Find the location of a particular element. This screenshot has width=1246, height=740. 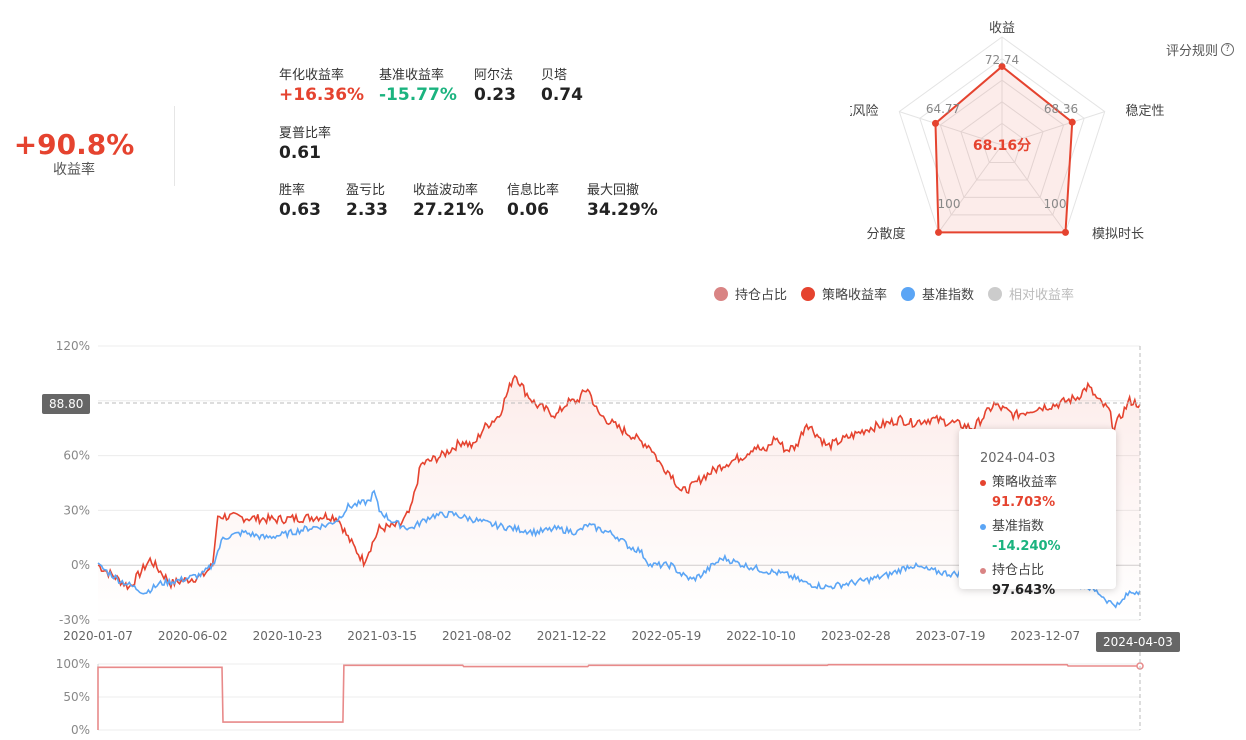

x-tick-label: 2023-07-19 is located at coordinates (951, 636).